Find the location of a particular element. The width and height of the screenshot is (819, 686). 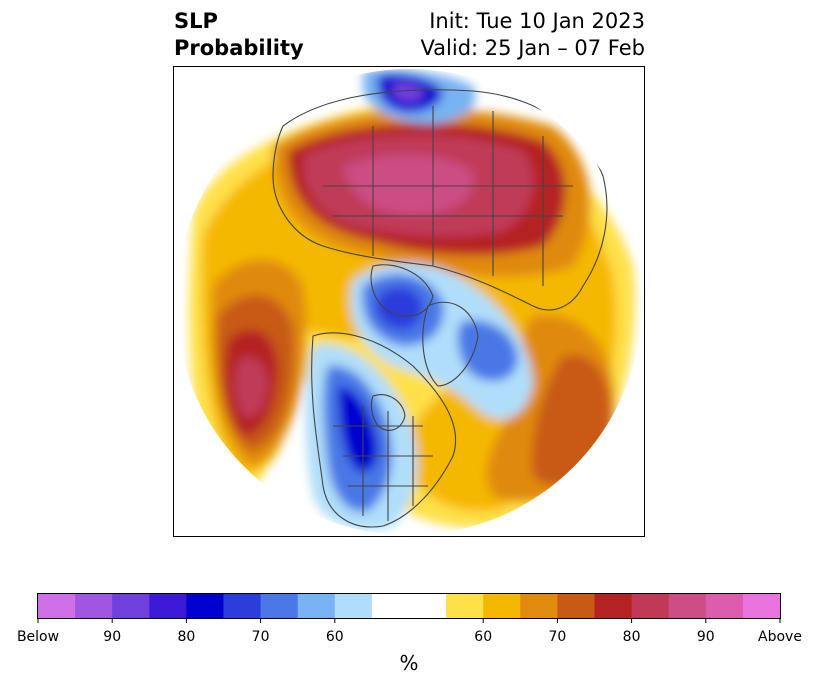

country-borders-asia is located at coordinates (448, 196).